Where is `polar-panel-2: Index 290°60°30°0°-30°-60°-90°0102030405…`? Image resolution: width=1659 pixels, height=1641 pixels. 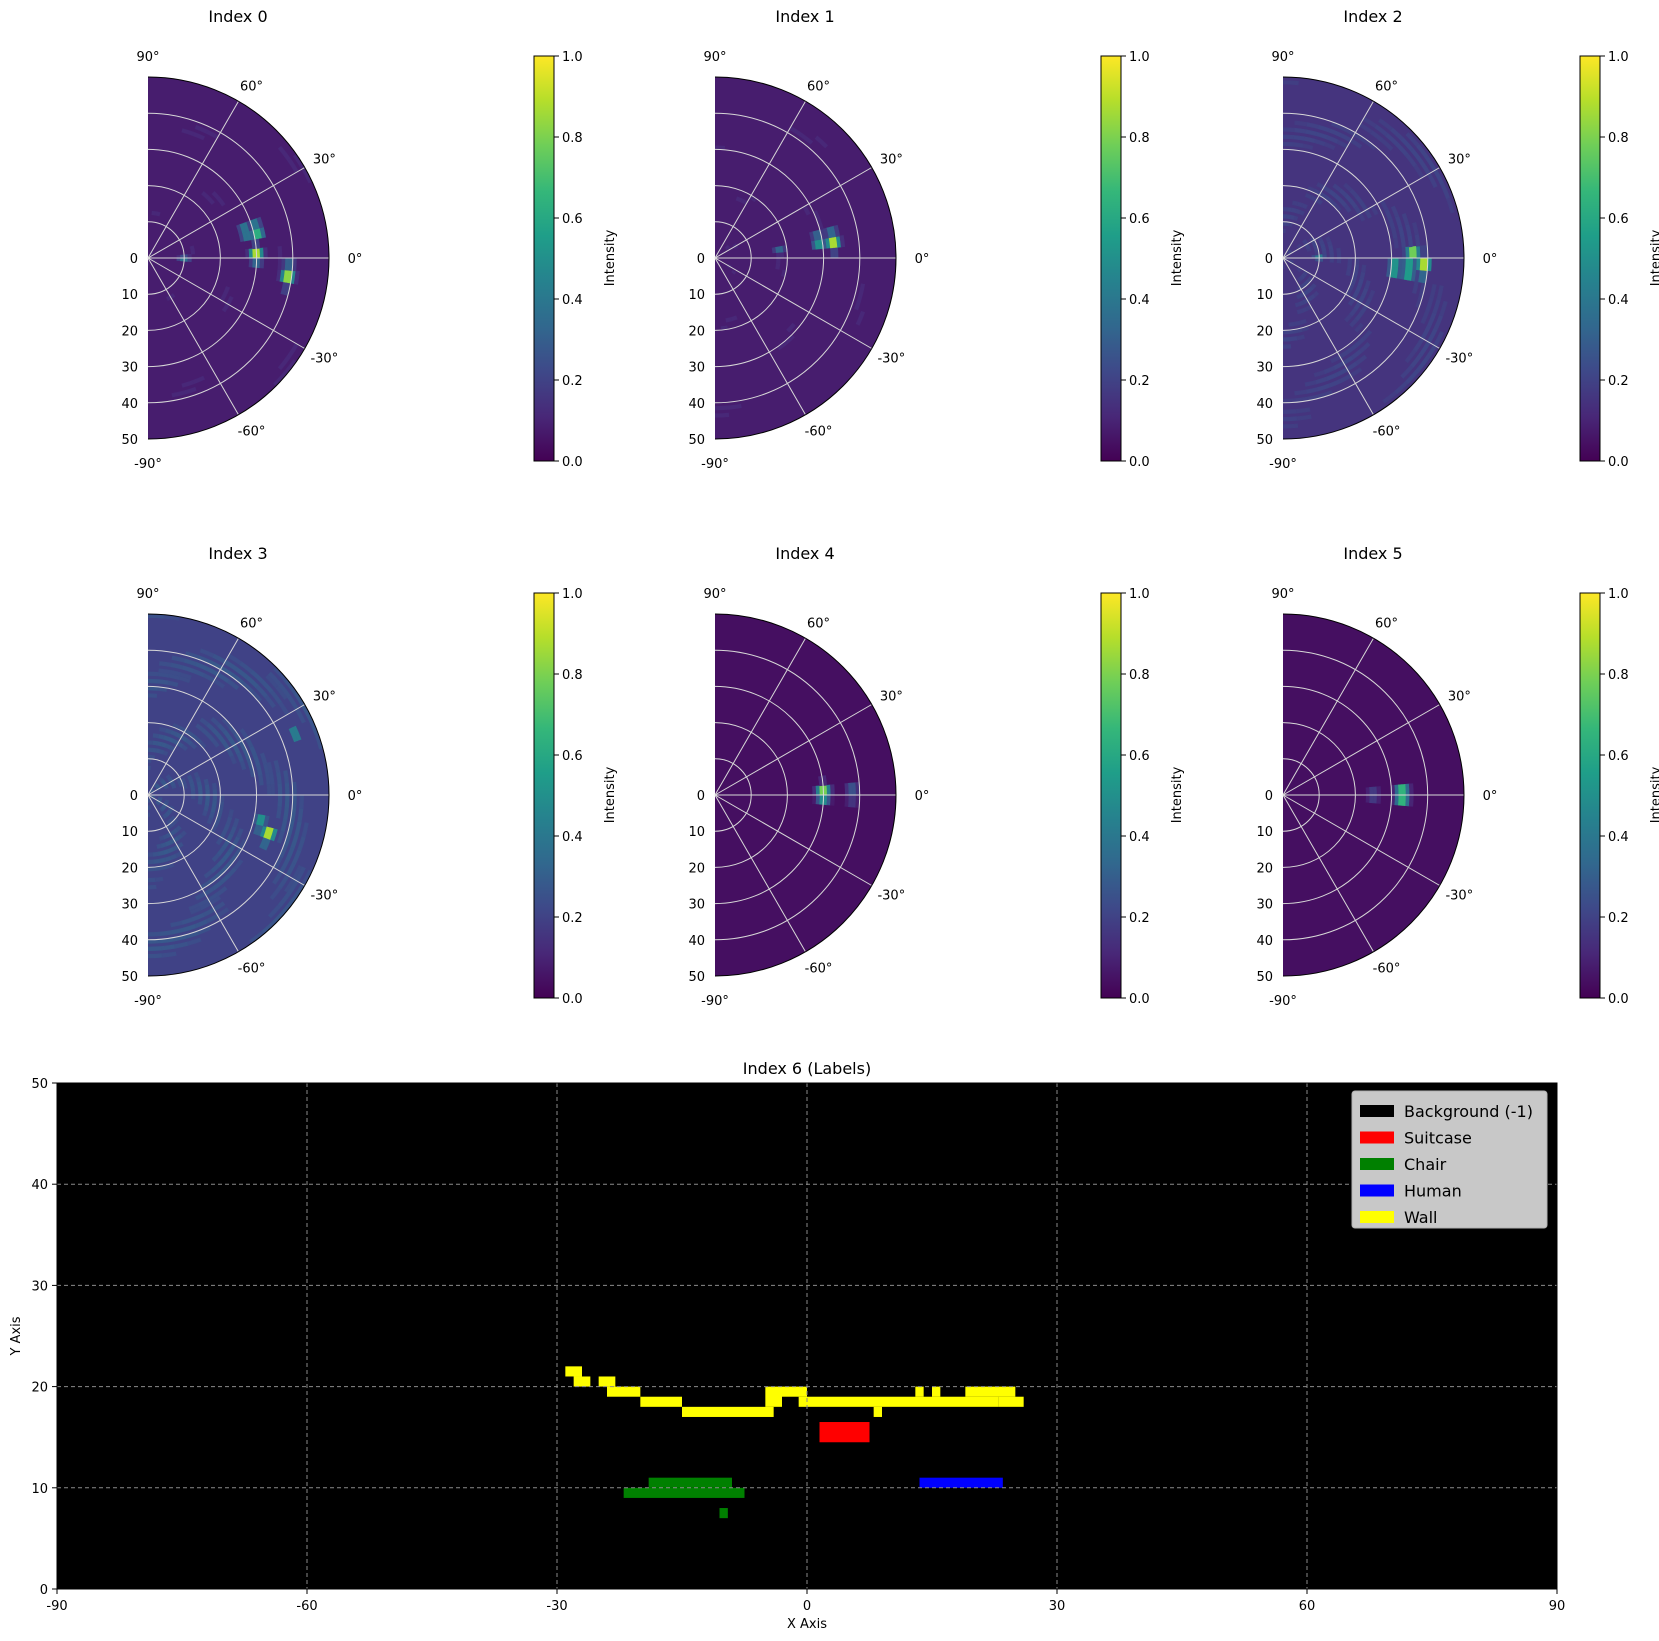 polar-panel-2: Index 290°60°30°0°-30°-60°-90°0102030405… is located at coordinates (1457, 239).